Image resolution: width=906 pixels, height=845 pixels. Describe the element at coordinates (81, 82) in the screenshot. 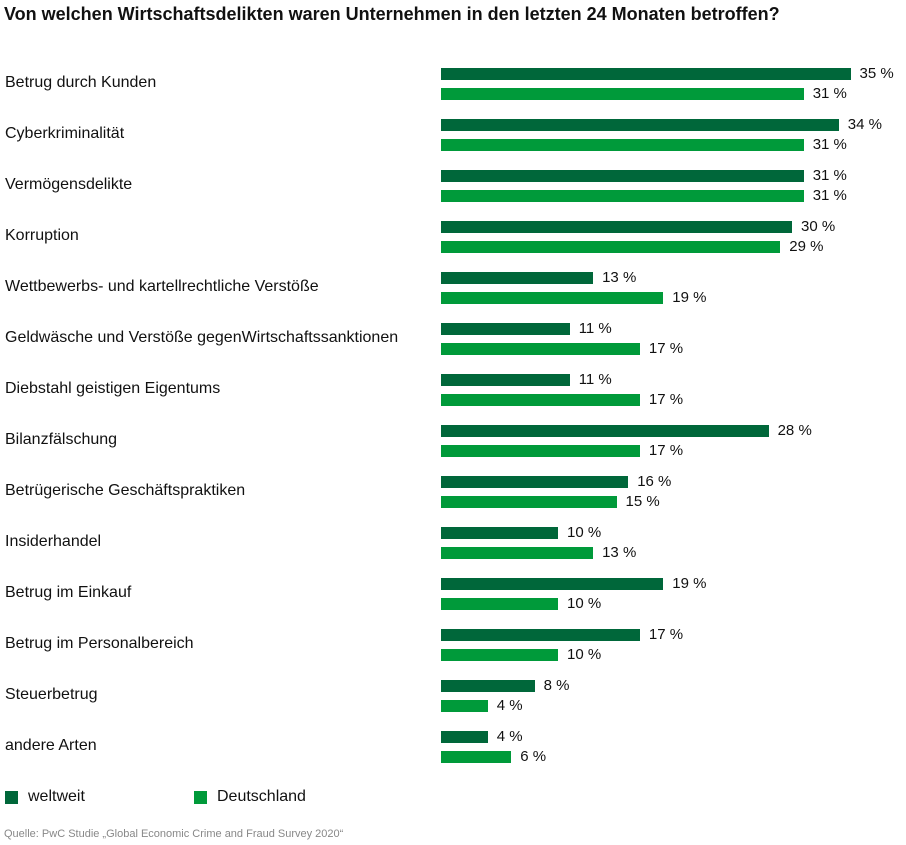

I see `category-label: Betrug durch Kunden` at that location.